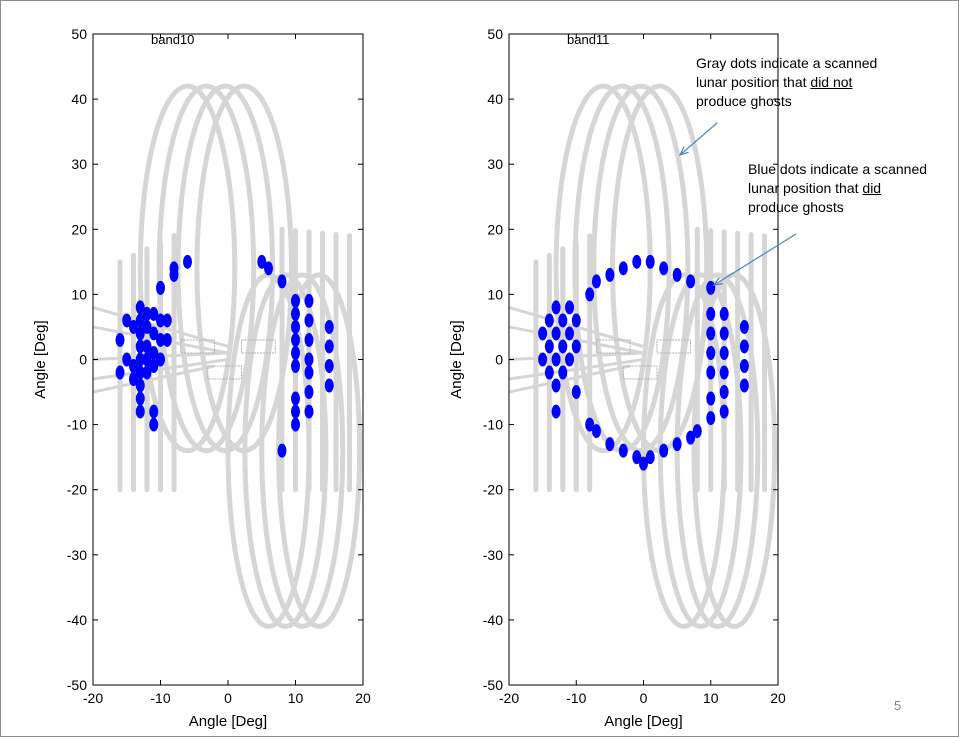 This screenshot has height=737, width=959. What do you see at coordinates (509, 698) in the screenshot?
I see `x-tick-label: -20` at bounding box center [509, 698].